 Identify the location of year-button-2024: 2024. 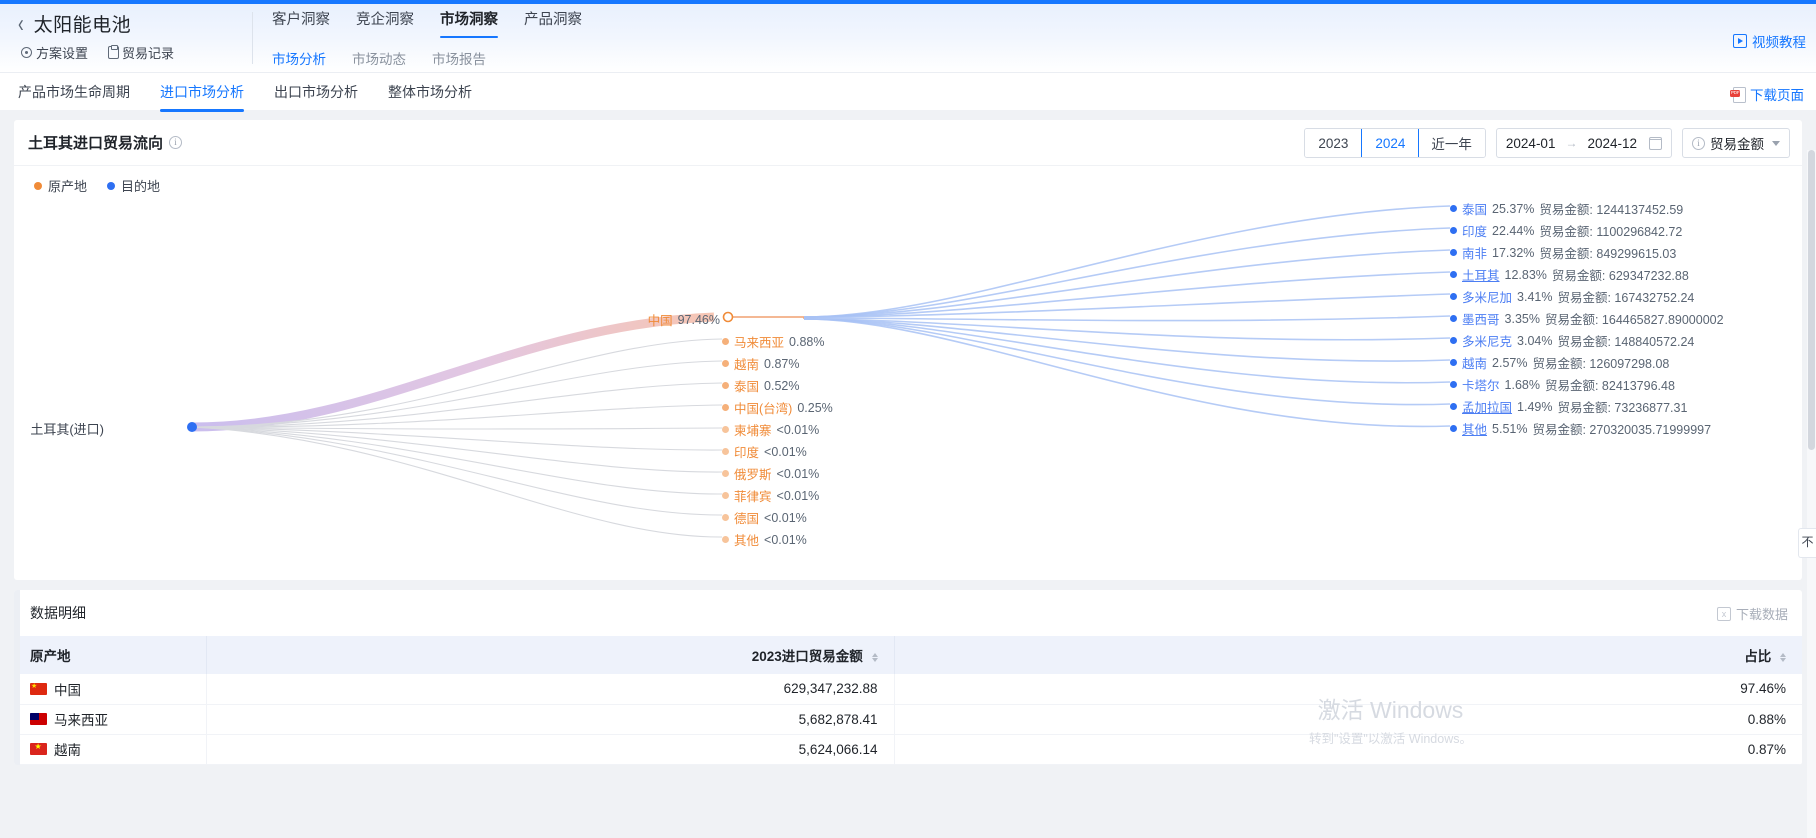
(1390, 143).